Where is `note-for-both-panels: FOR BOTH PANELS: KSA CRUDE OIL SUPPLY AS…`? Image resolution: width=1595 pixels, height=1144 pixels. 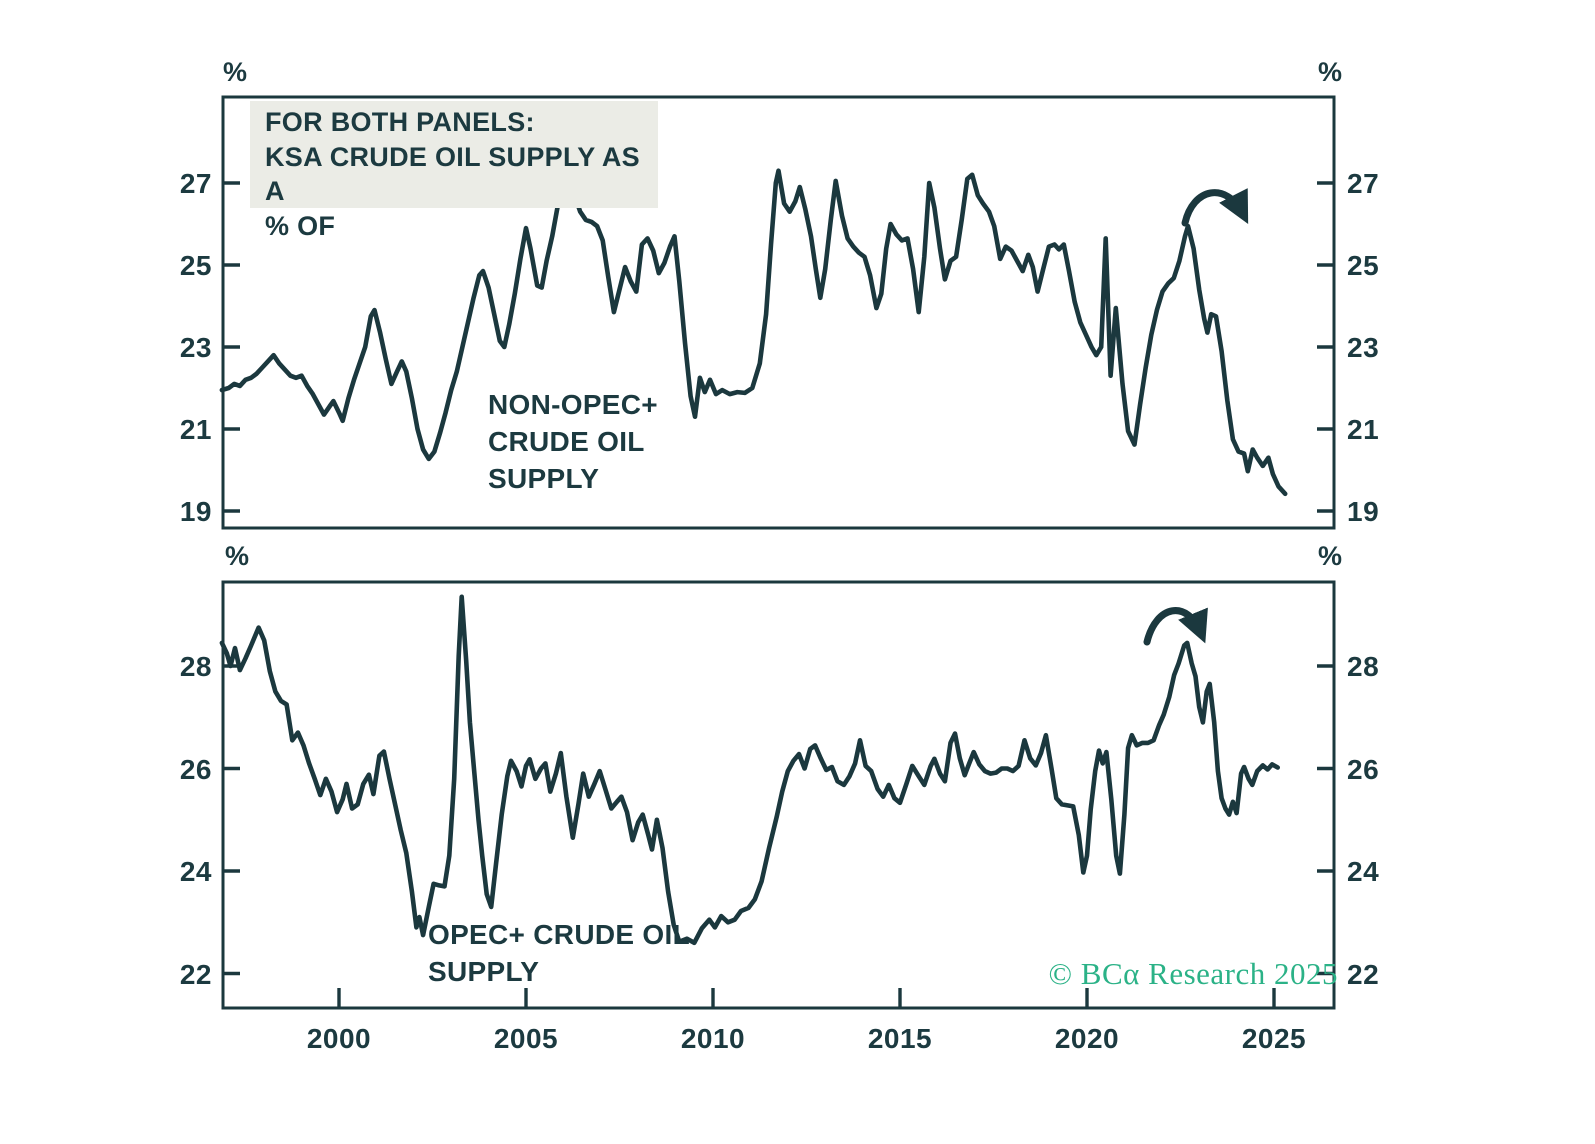
note-for-both-panels: FOR BOTH PANELS: KSA CRUDE OIL SUPPLY AS… is located at coordinates (454, 171).